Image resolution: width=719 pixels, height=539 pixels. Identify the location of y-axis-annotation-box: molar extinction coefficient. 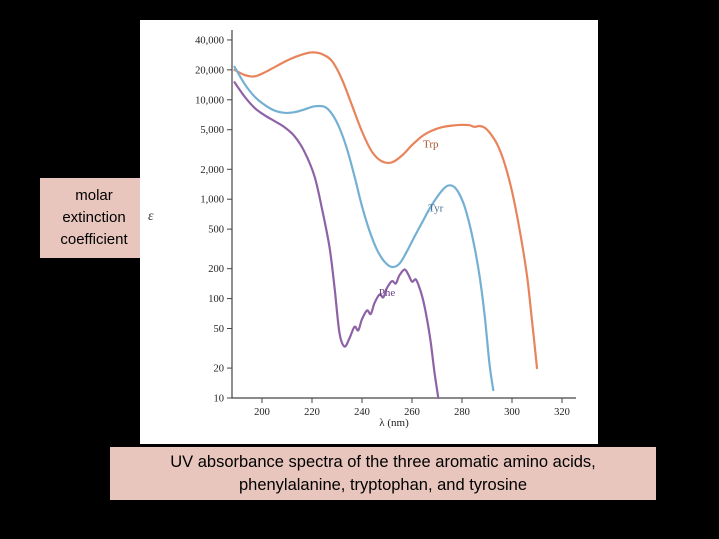
(94, 218).